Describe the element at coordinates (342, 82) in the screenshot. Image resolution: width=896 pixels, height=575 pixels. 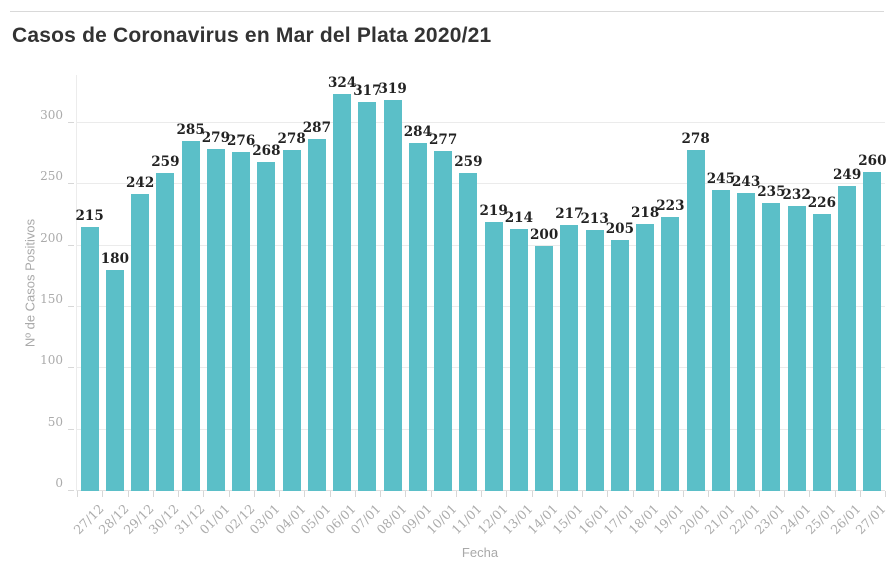
I see `bar-value-label: 324` at that location.